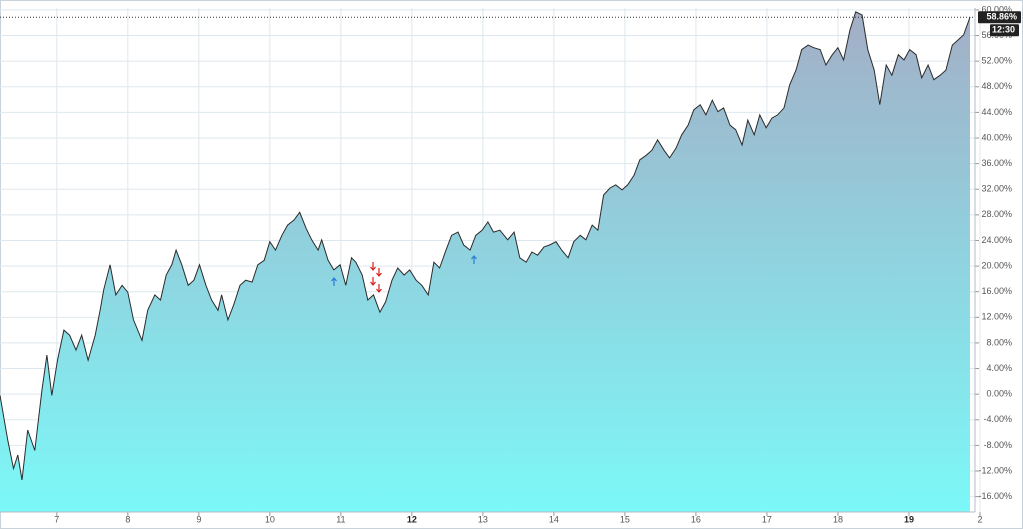 Image resolution: width=1023 pixels, height=529 pixels. Describe the element at coordinates (909, 519) in the screenshot. I see `x-tick-label: 19` at that location.